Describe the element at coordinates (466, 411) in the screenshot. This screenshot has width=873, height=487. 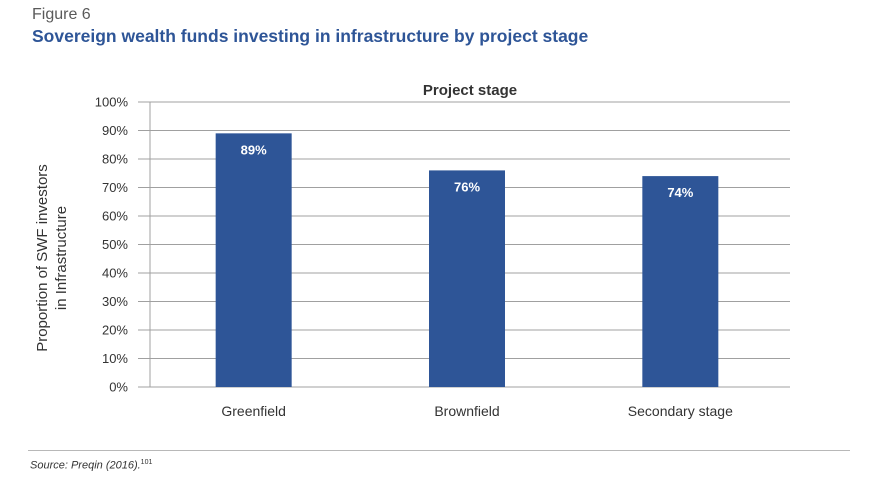
I see `x-category-label: Brownfield` at that location.